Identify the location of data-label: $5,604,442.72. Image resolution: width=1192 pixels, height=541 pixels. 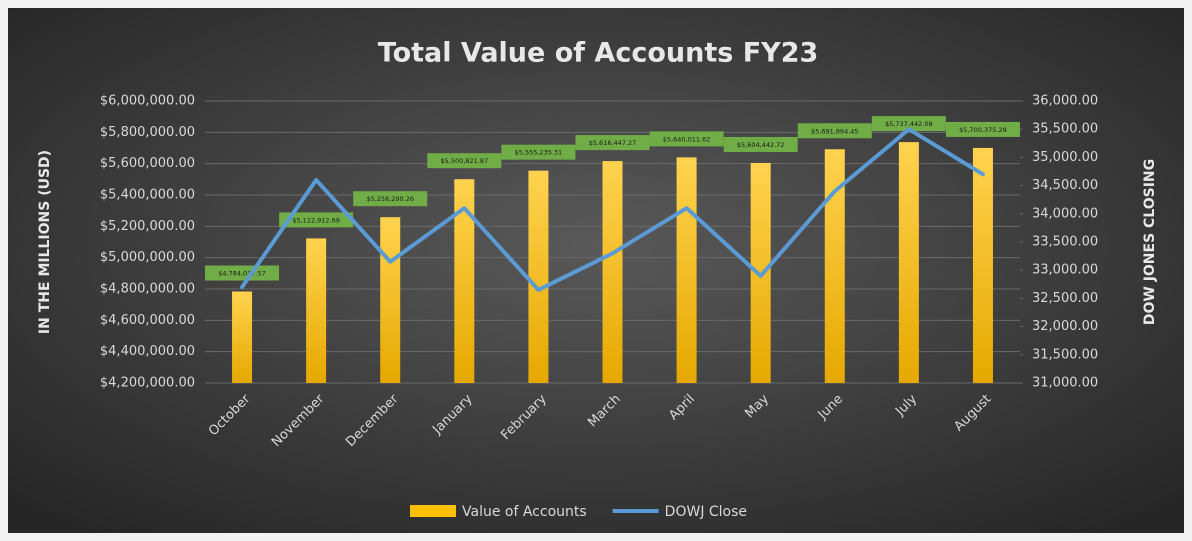
(761, 145).